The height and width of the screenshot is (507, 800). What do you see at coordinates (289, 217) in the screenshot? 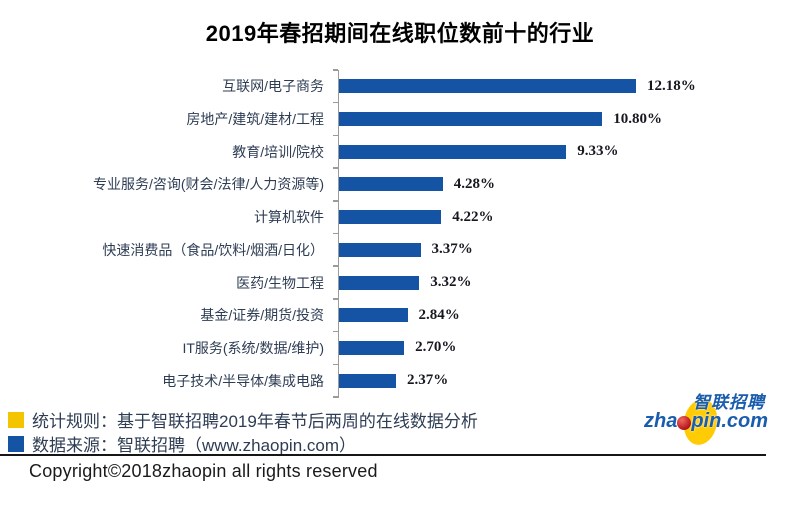
I see `category-label: 计算机软件` at bounding box center [289, 217].